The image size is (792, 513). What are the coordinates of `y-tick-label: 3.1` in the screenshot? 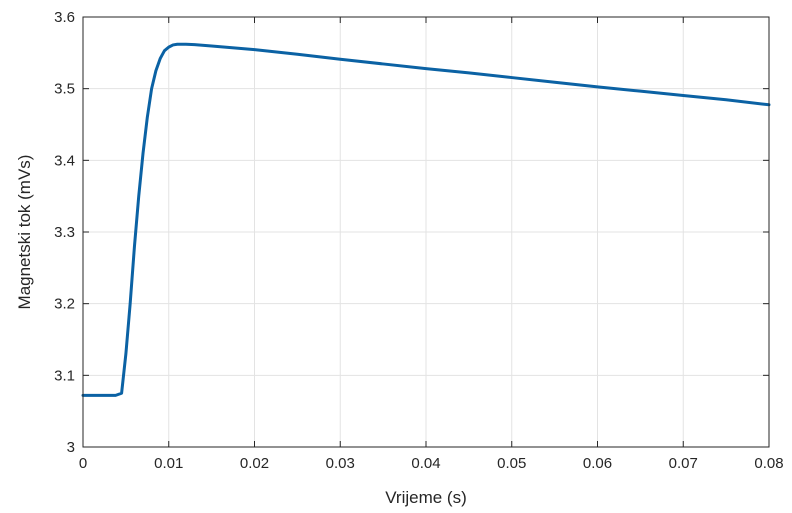 It's located at (64, 375).